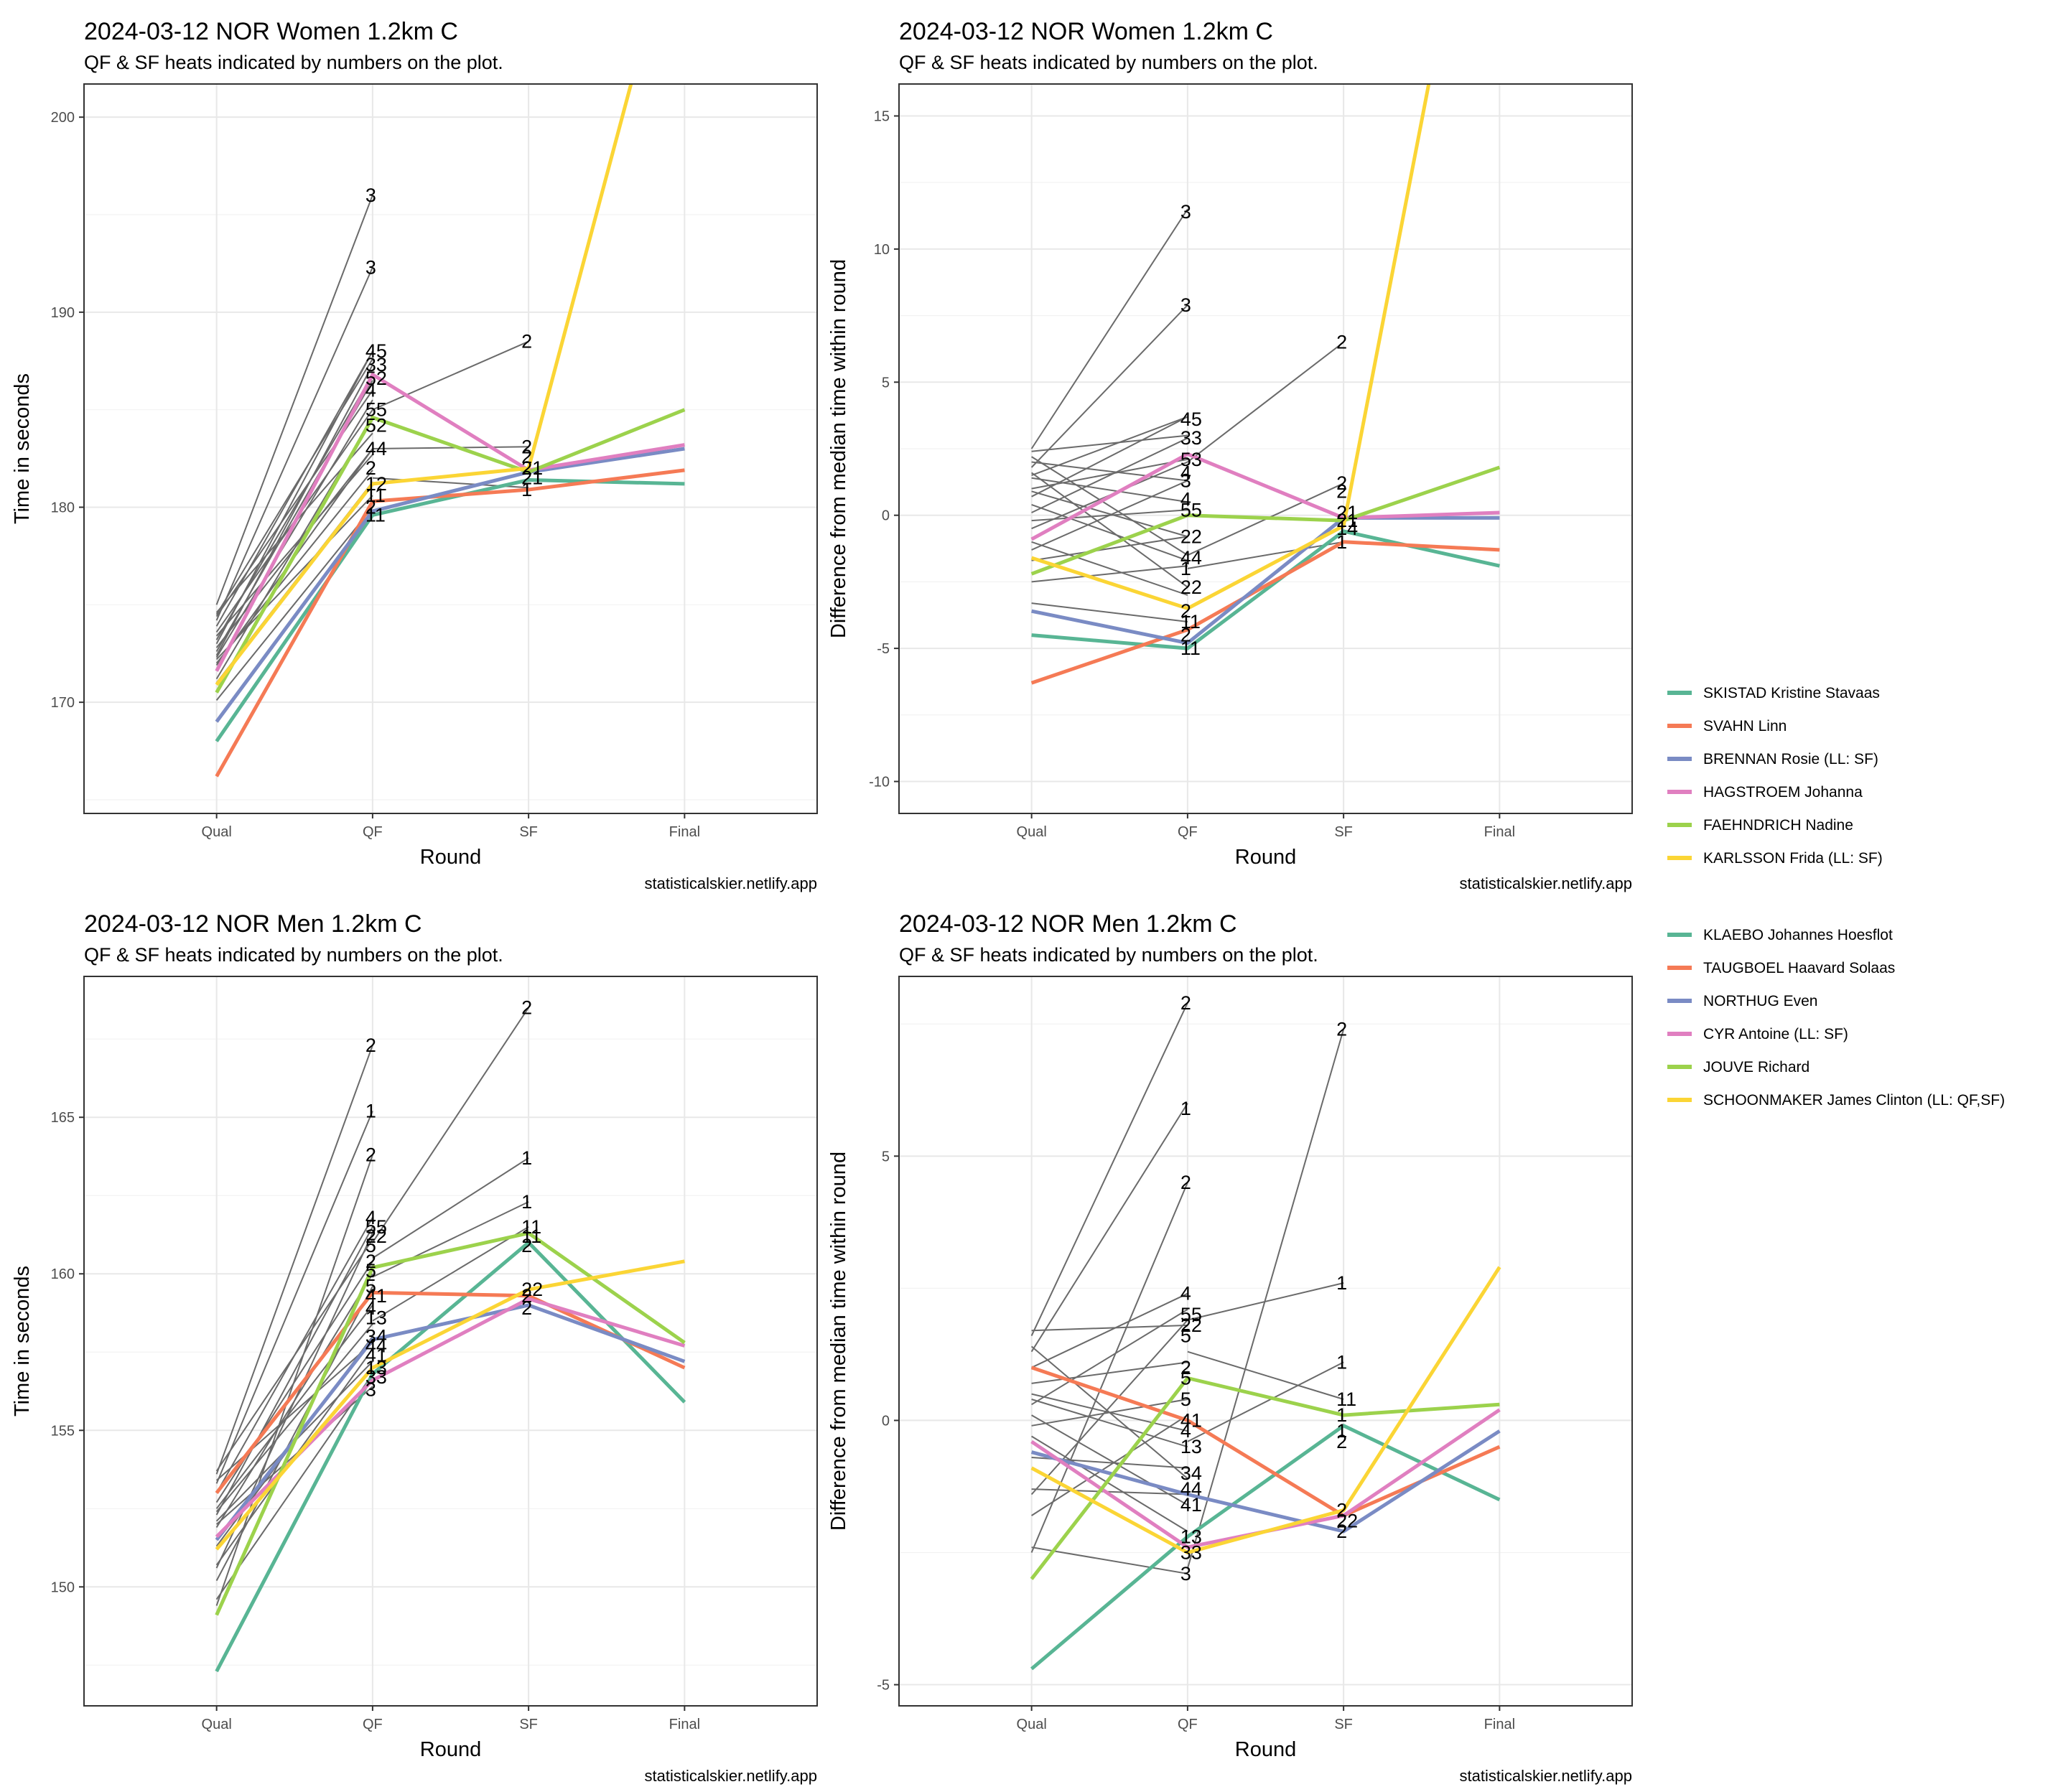  I want to click on y-tick-label: 165, so click(63, 1118).